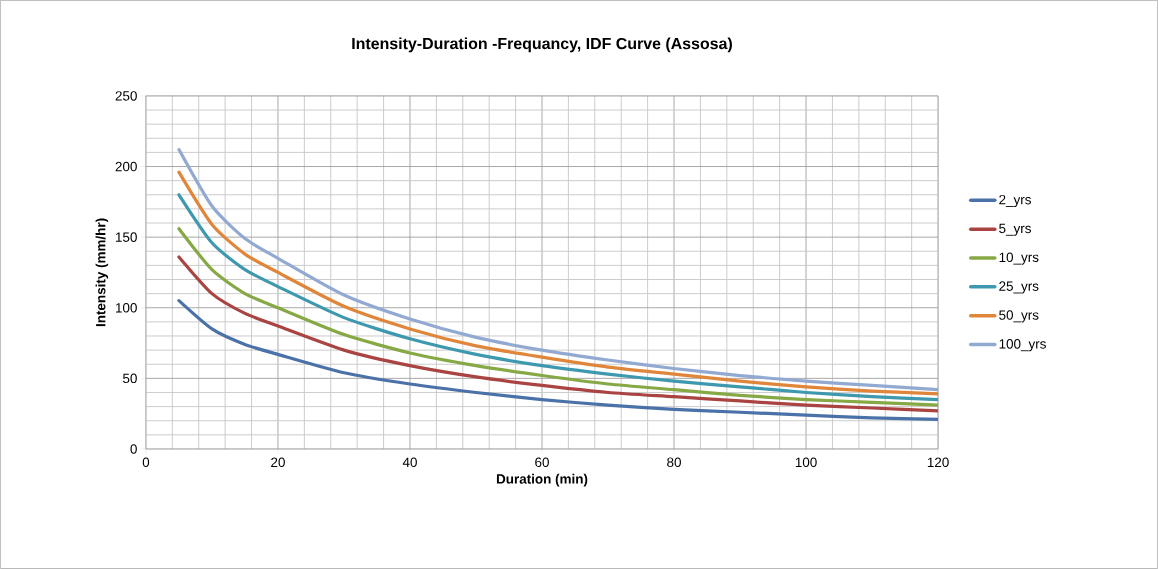  Describe the element at coordinates (126, 308) in the screenshot. I see `y-tick-label: 100` at that location.